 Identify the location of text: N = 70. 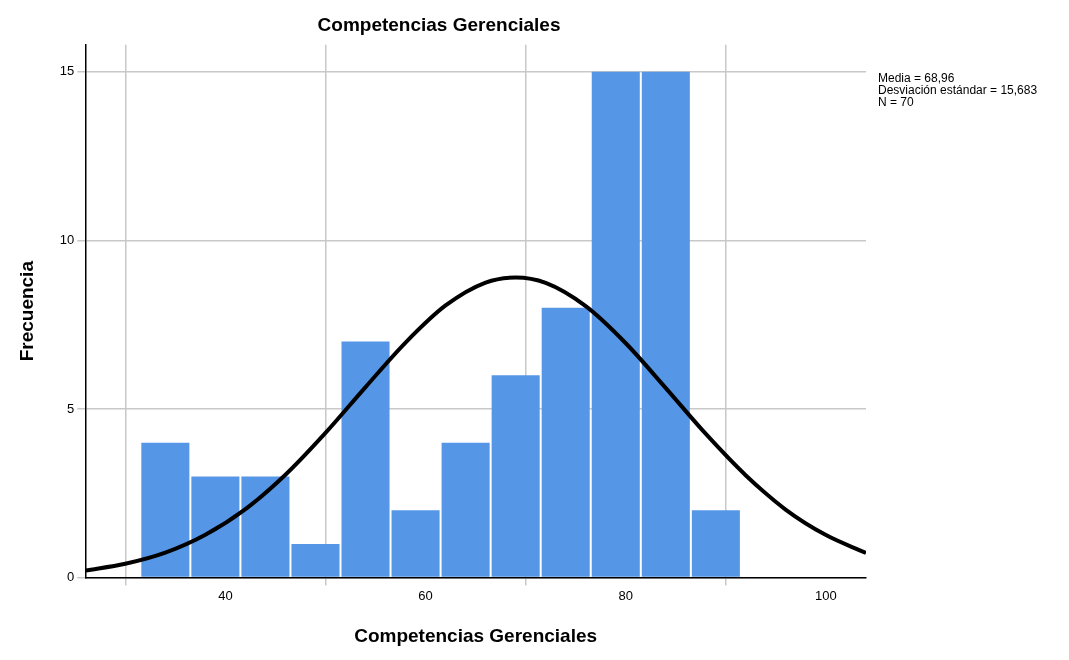
(896, 102).